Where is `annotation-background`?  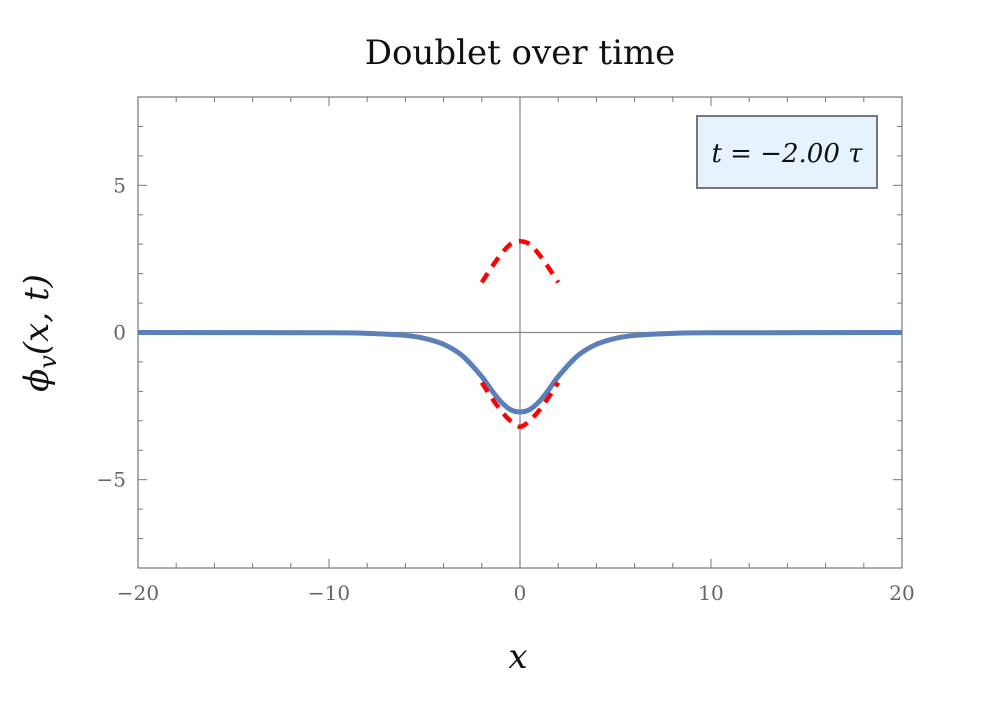
annotation-background is located at coordinates (787, 152).